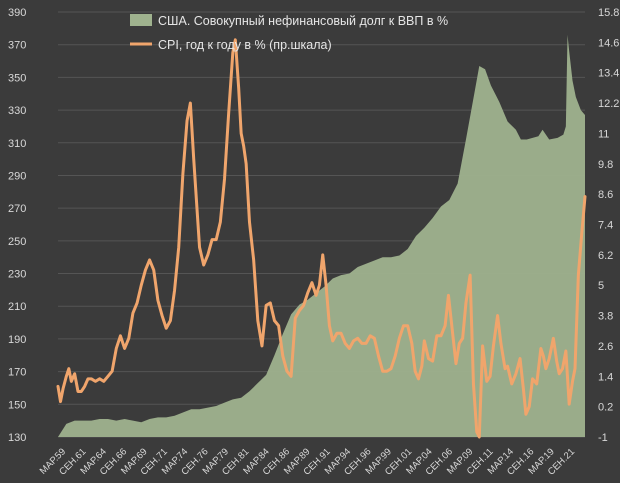 The height and width of the screenshot is (483, 620). I want to click on right-tick-label: 13.4, so click(608, 74).